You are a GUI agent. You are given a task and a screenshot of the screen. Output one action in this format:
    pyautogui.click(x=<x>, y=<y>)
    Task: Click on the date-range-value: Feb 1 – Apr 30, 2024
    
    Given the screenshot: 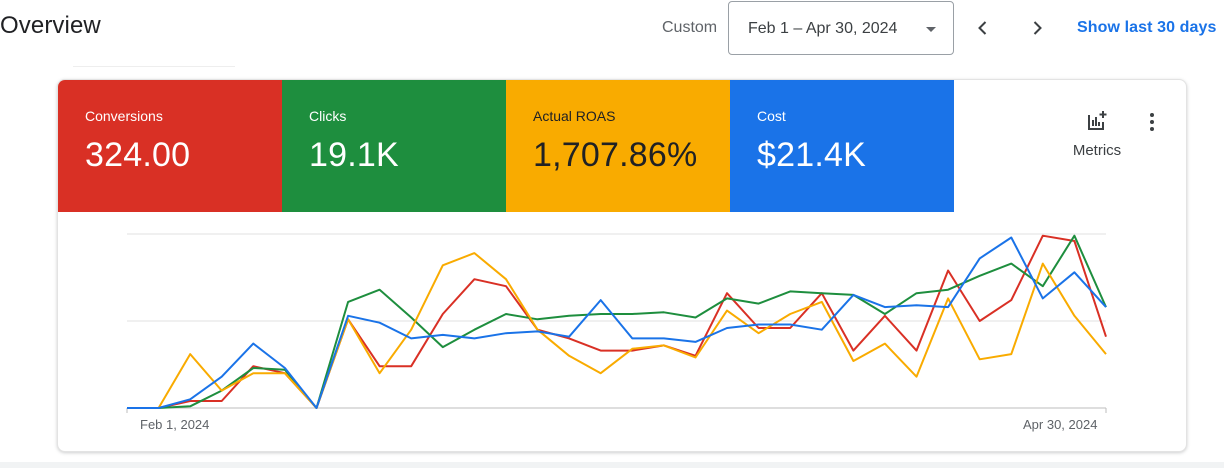 What is the action you would take?
    pyautogui.click(x=823, y=28)
    